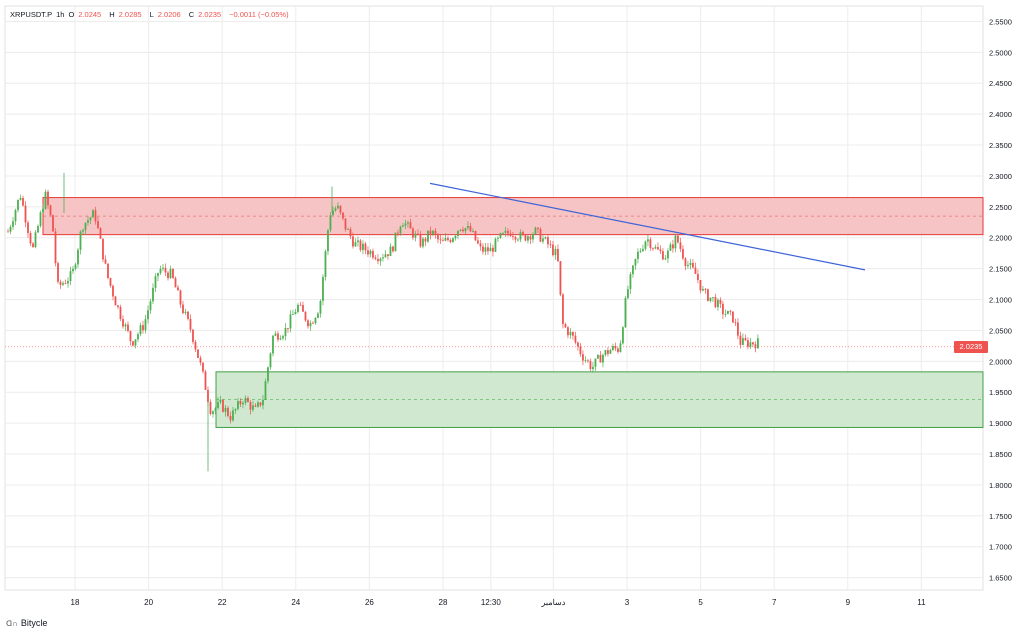 The height and width of the screenshot is (632, 1024). What do you see at coordinates (191, 14) in the screenshot?
I see `close-label: C` at bounding box center [191, 14].